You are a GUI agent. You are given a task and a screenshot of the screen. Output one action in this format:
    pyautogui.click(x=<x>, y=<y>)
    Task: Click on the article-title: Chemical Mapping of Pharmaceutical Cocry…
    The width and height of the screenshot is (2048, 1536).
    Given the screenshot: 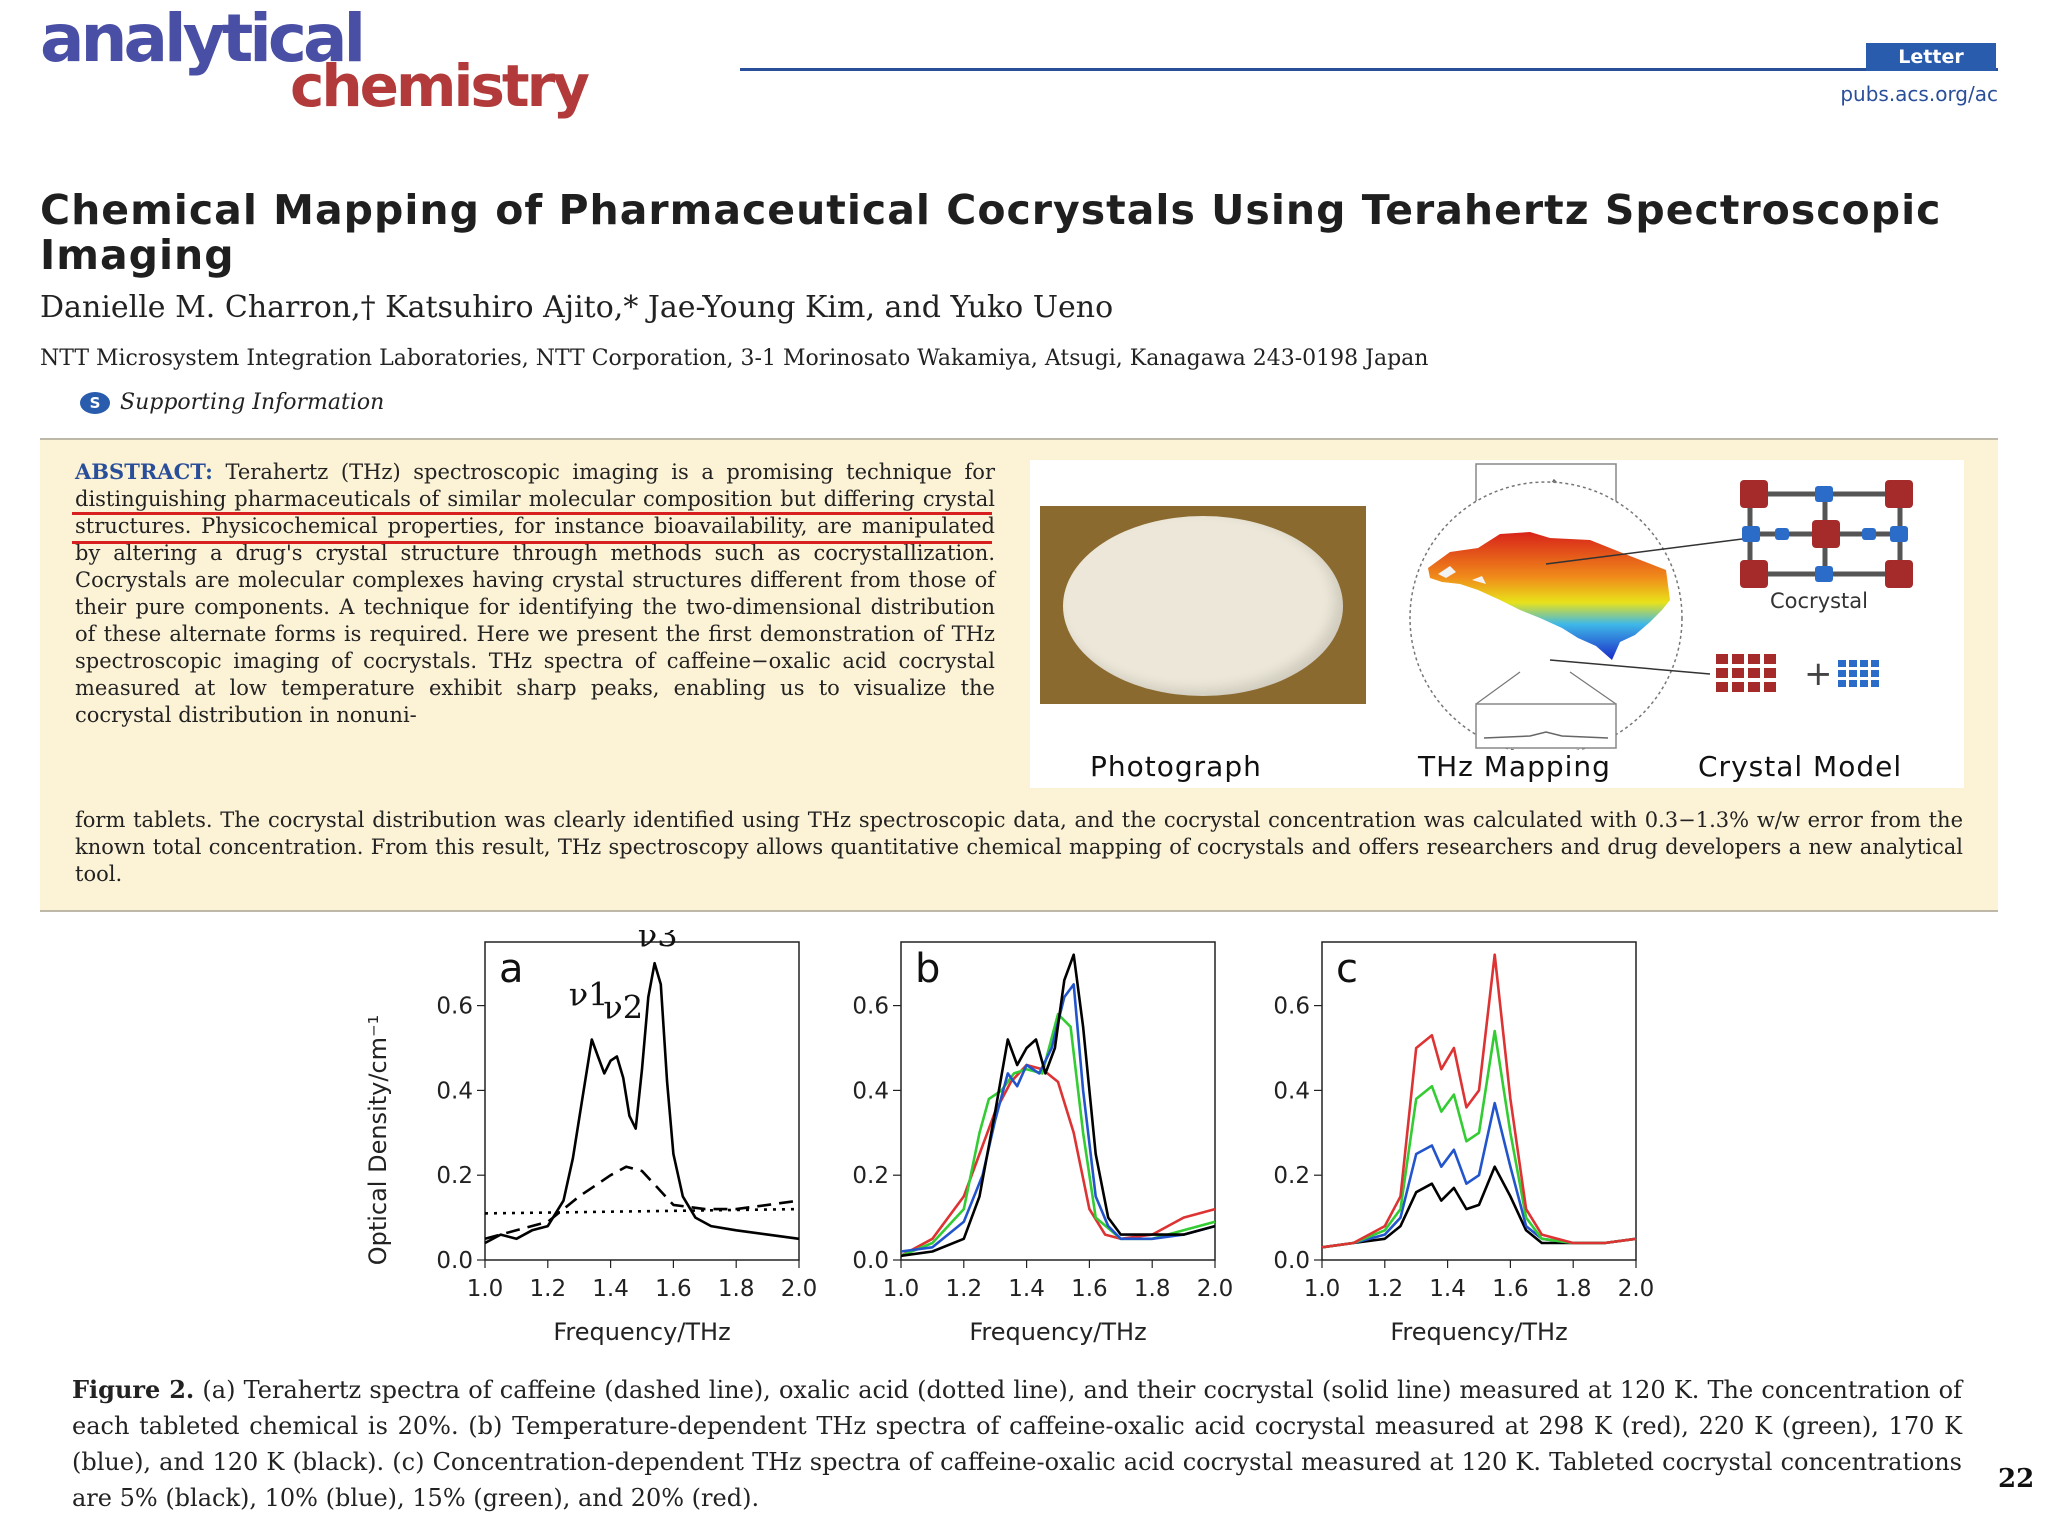 What is the action you would take?
    pyautogui.click(x=991, y=232)
    